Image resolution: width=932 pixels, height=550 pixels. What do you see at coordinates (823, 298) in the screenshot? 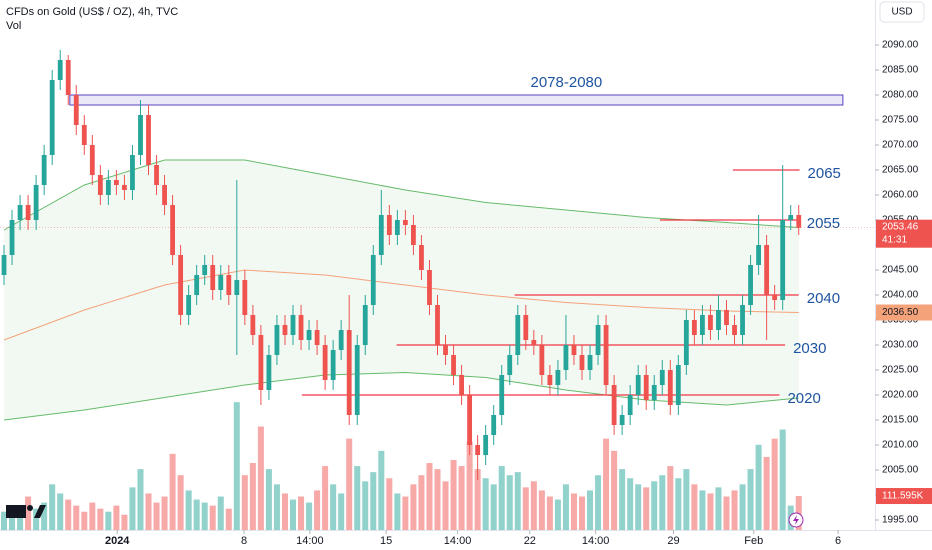
I see `level-label: 2040` at bounding box center [823, 298].